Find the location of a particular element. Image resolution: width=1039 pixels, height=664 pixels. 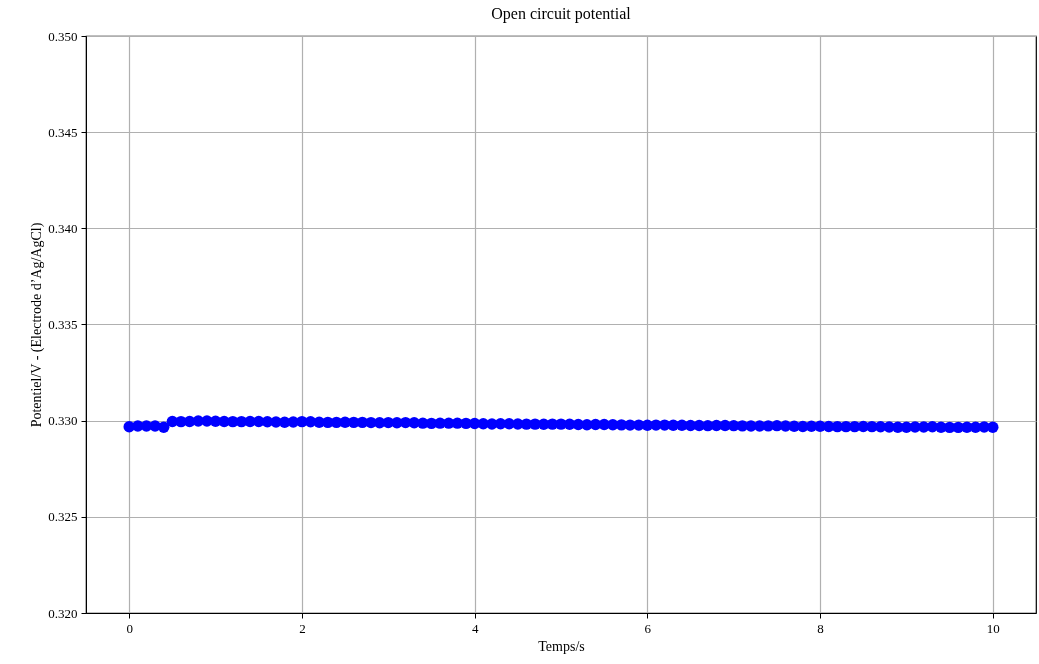

chart-title: Open circuit potential is located at coordinates (561, 14).